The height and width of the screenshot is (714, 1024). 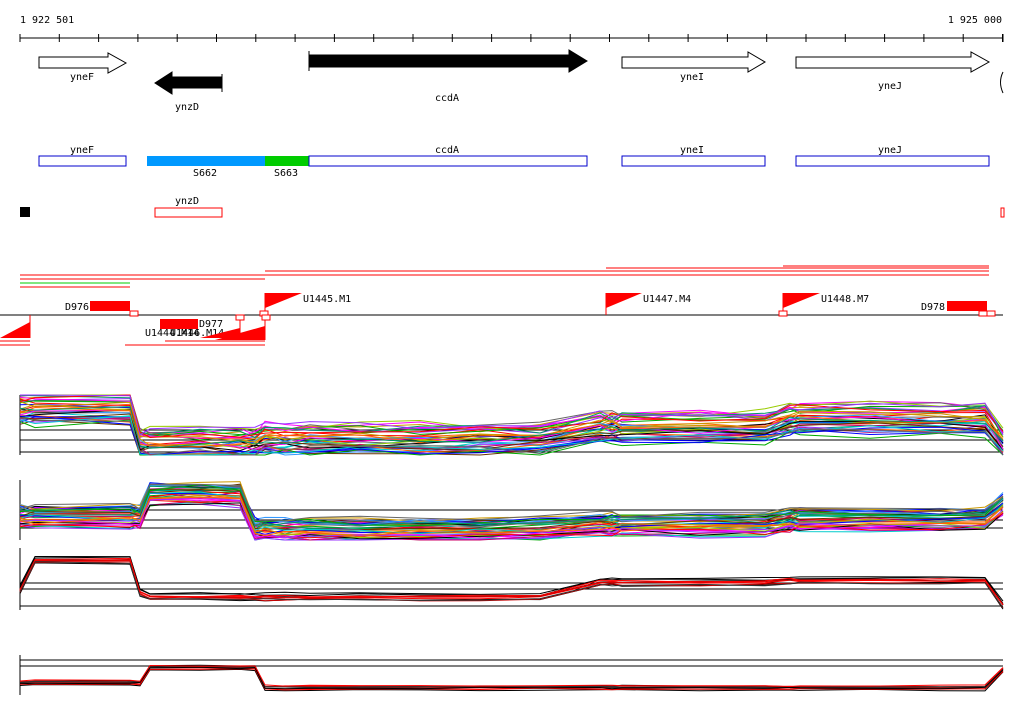 I want to click on ncrna-label: ynzD, so click(x=187, y=201).